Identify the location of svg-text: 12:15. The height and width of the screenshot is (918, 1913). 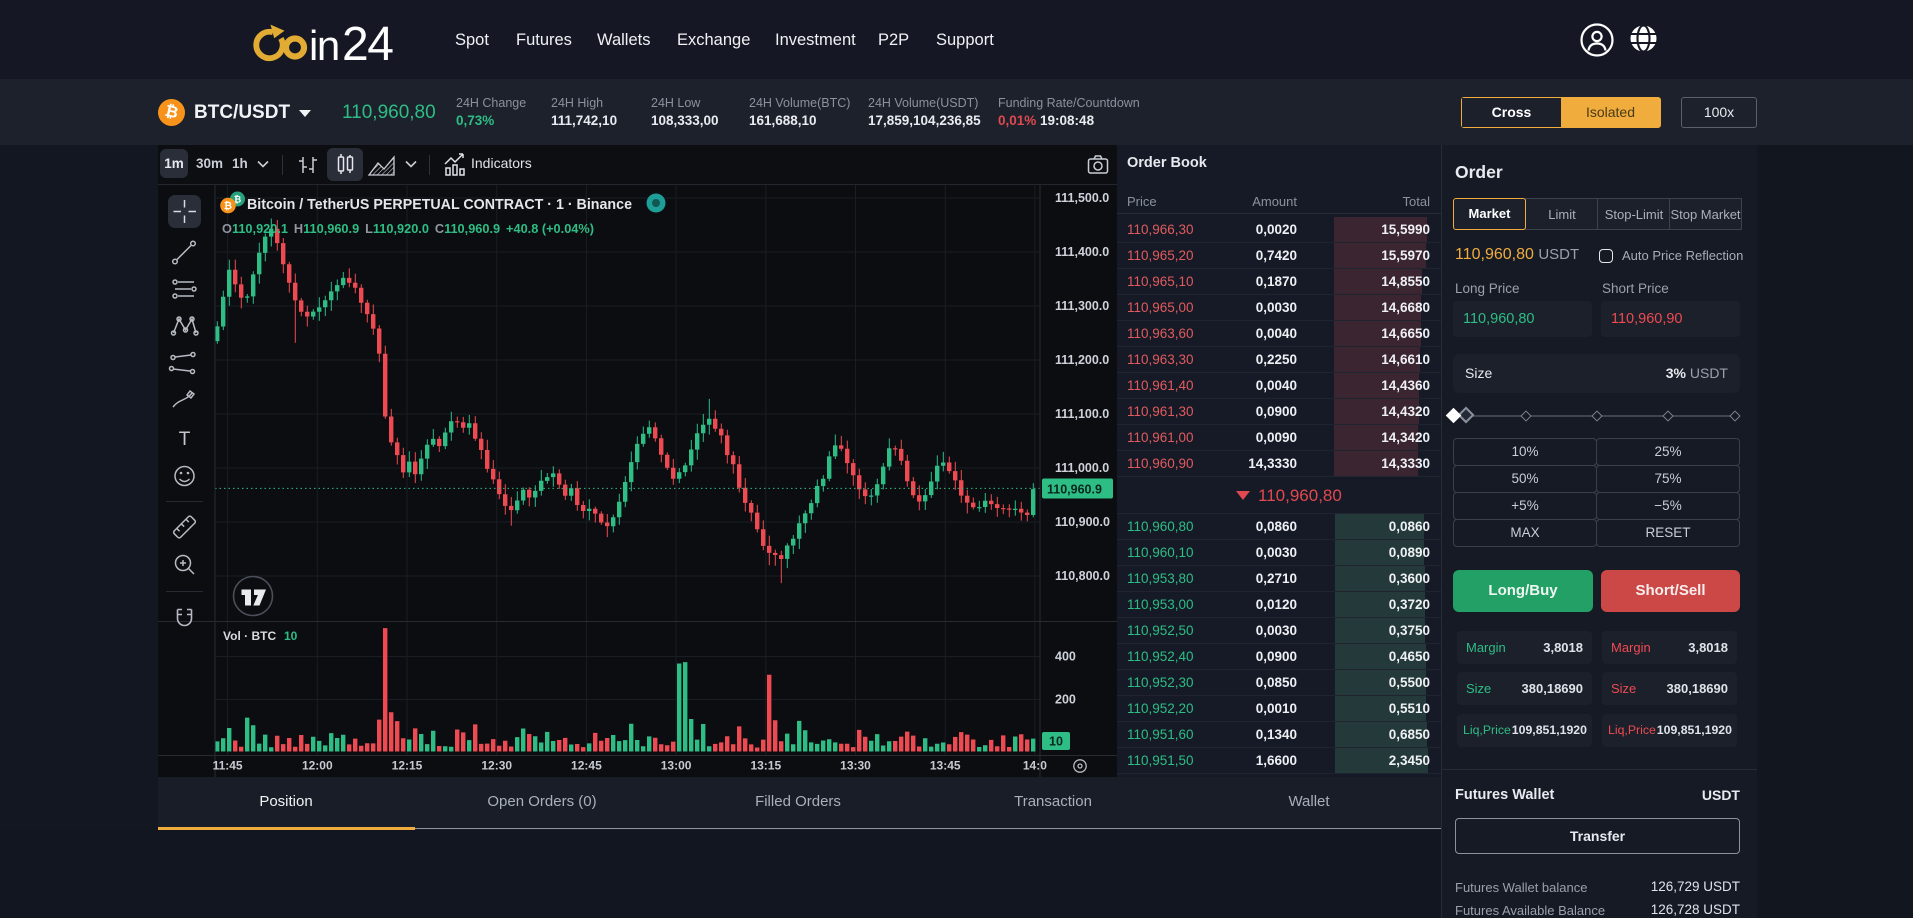
(407, 766).